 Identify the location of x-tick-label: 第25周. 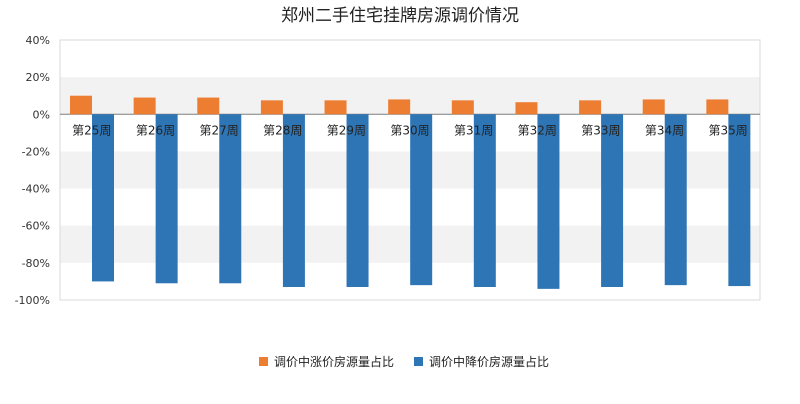
(91, 130).